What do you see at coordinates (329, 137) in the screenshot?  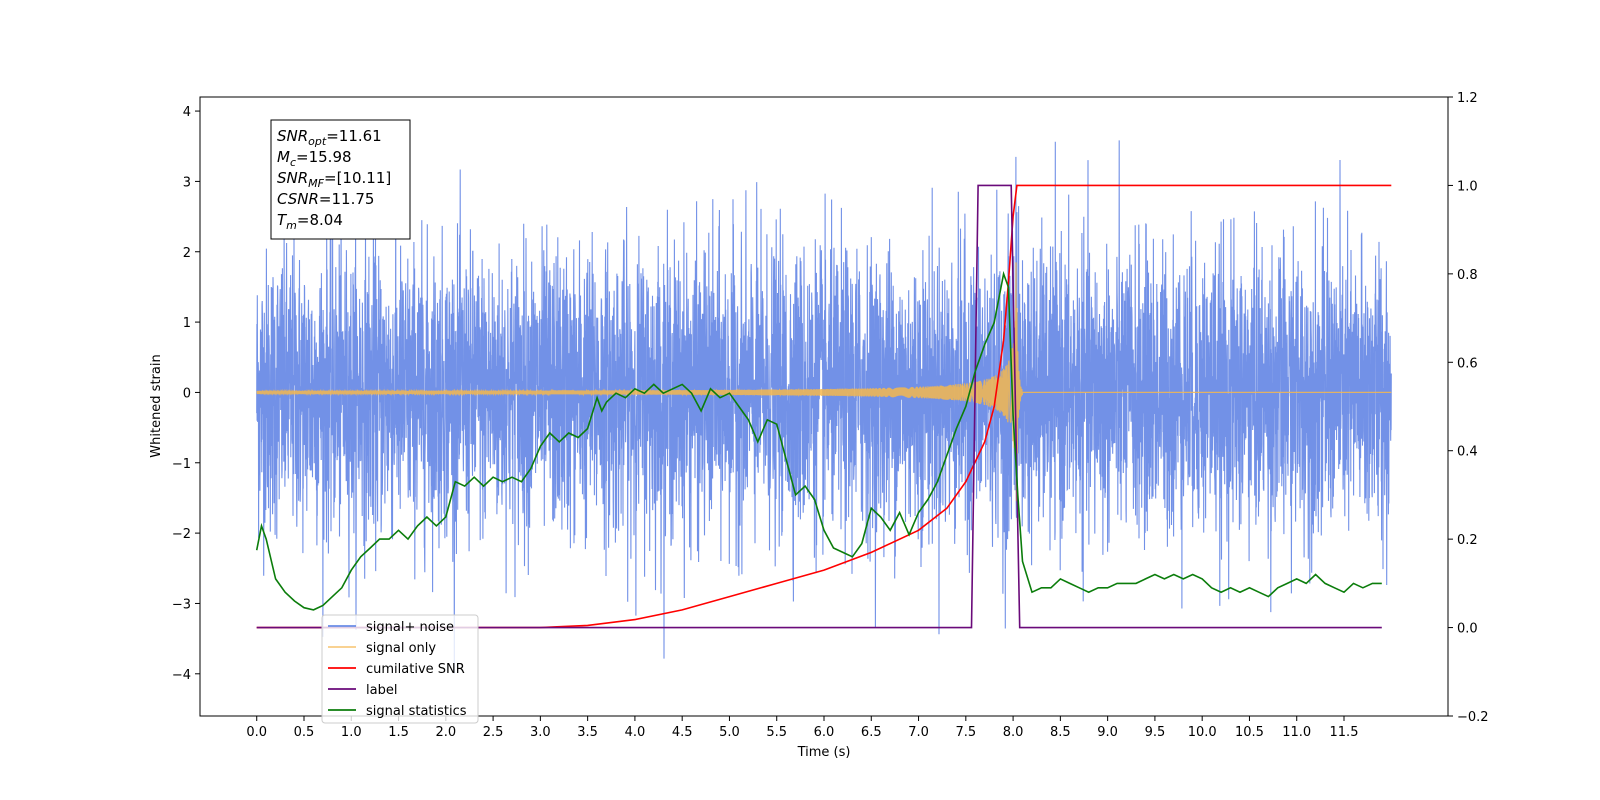 I see `annotation-line: SNRopt=11.61` at bounding box center [329, 137].